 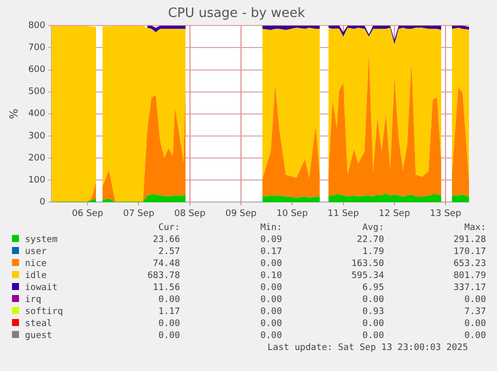 I want to click on legend-label: irq, so click(x=33, y=300).